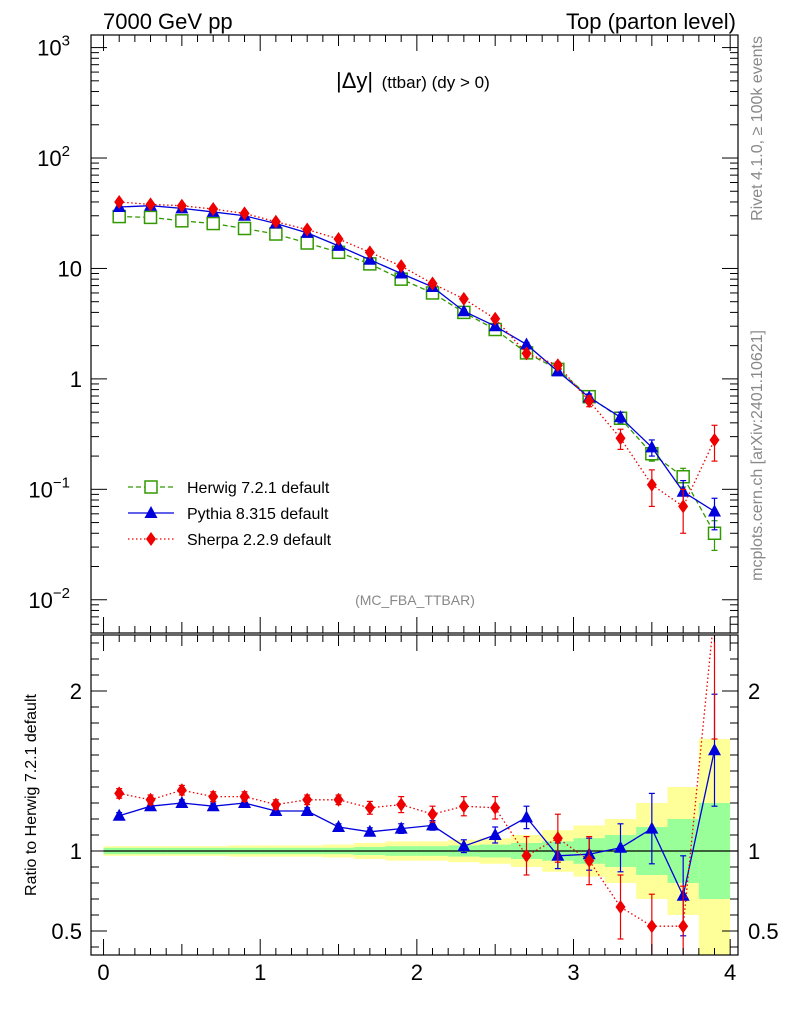  What do you see at coordinates (103, 972) in the screenshot?
I see `ratio-xtick-label: 0` at bounding box center [103, 972].